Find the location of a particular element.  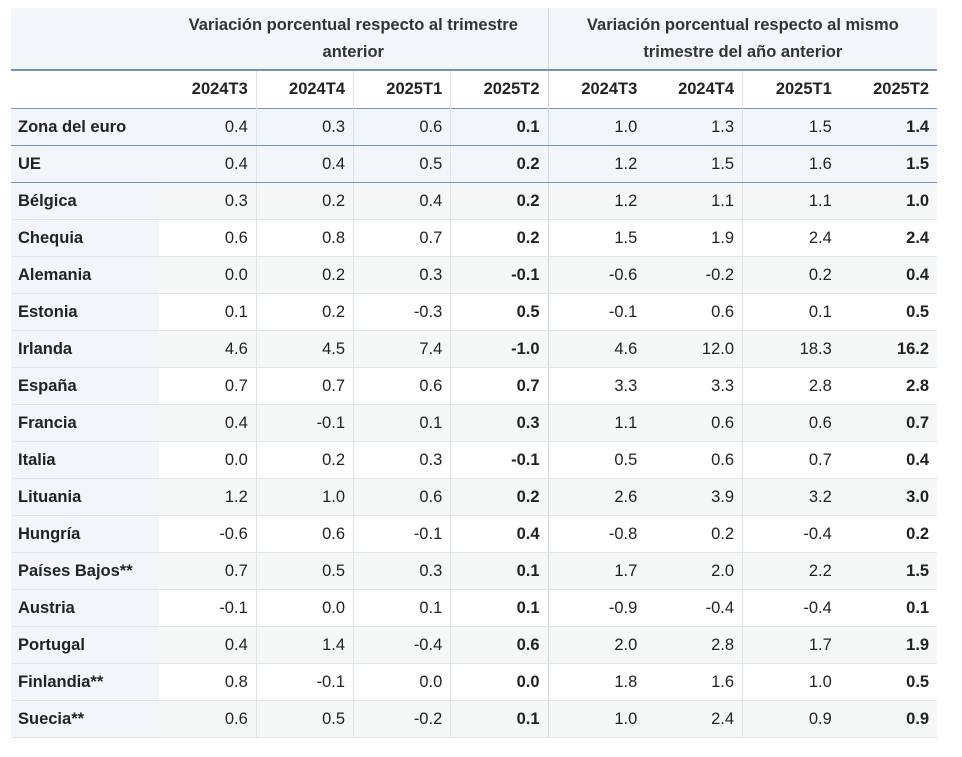

value-cell: 1.8 is located at coordinates (597, 682).